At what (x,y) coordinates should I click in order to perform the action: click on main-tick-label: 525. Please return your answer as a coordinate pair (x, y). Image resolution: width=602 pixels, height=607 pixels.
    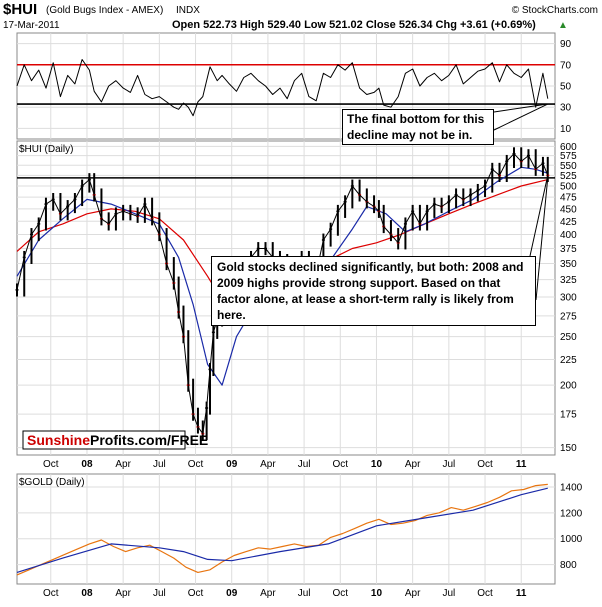
    Looking at the image, I should click on (568, 176).